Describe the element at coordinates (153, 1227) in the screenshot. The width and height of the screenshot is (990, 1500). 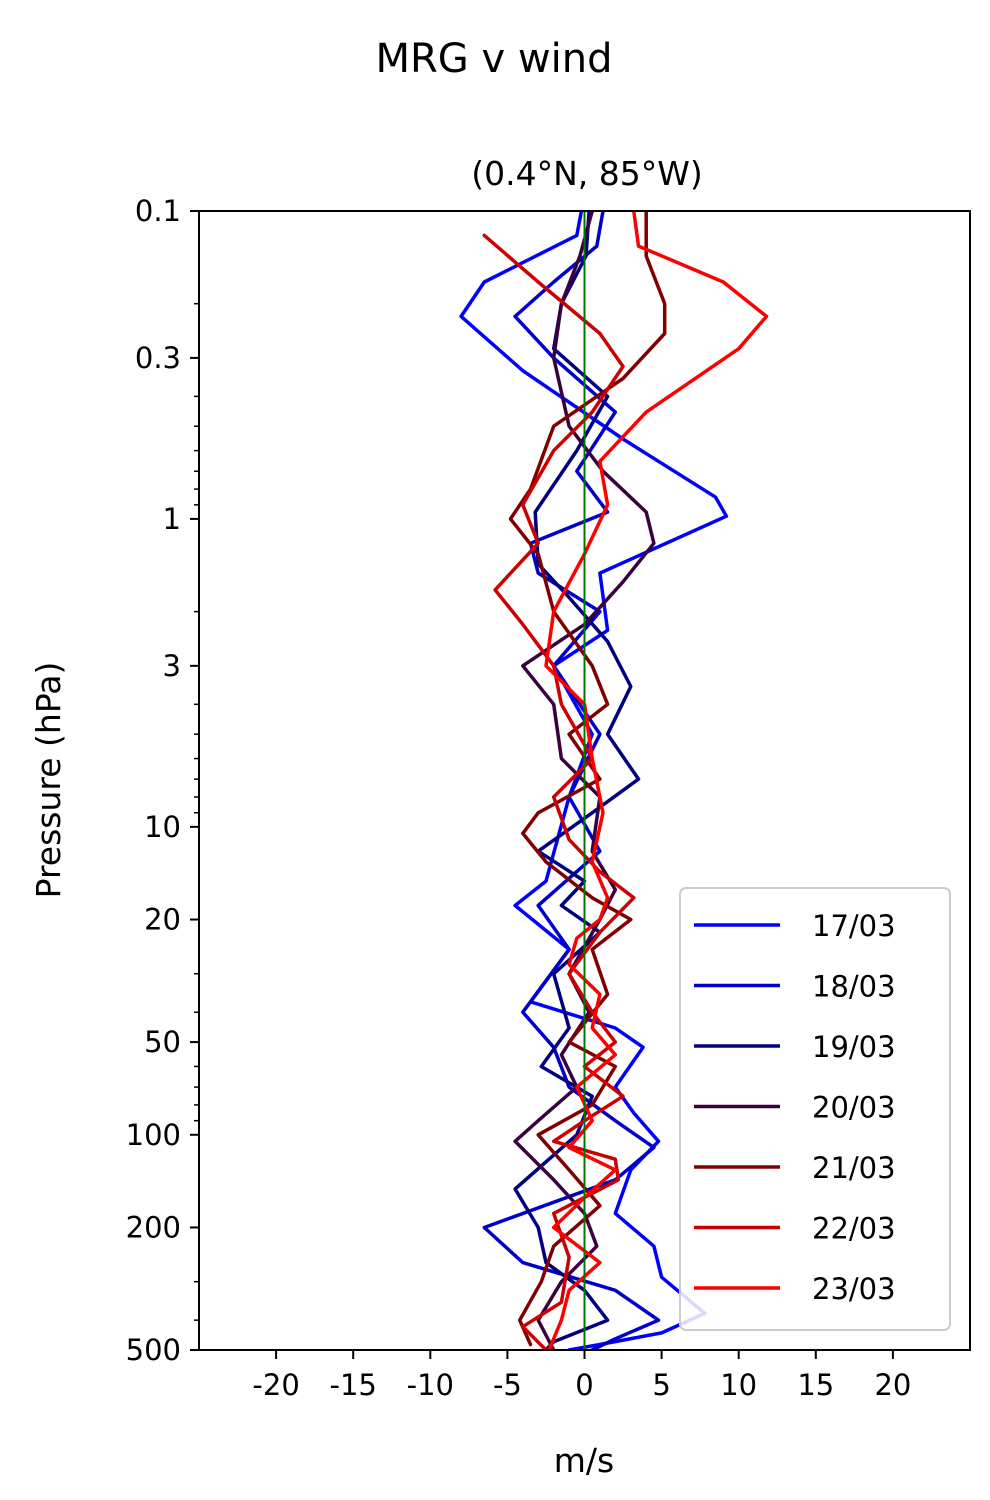
I see `y-tick-label: 200` at that location.